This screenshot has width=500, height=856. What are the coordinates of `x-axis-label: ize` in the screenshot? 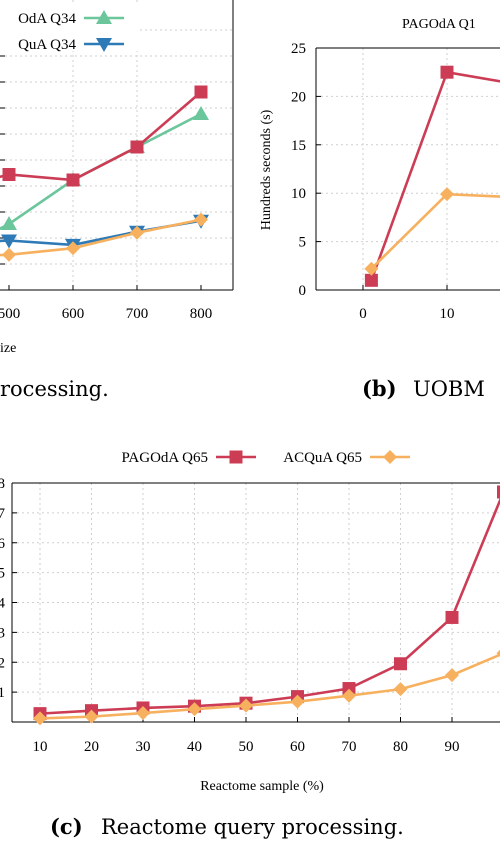 It's located at (8, 348).